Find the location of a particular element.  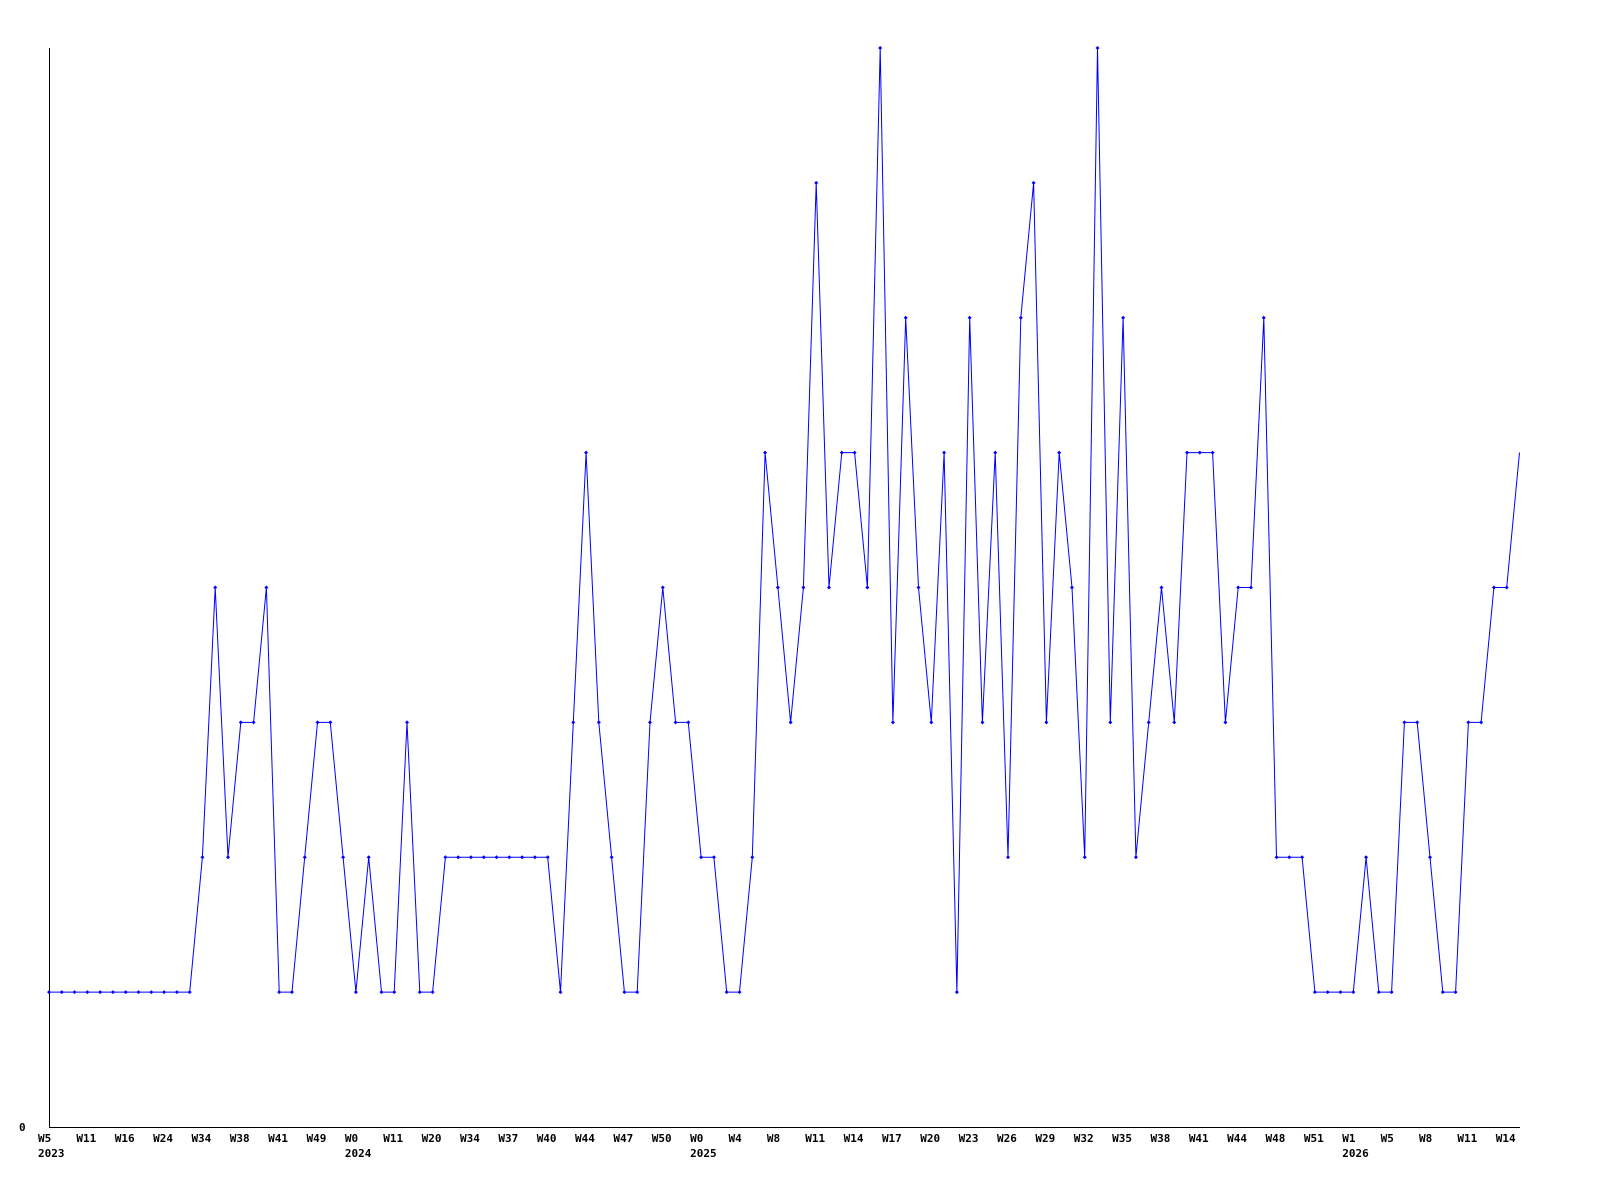

x-tick-label: W8 is located at coordinates (773, 1138).